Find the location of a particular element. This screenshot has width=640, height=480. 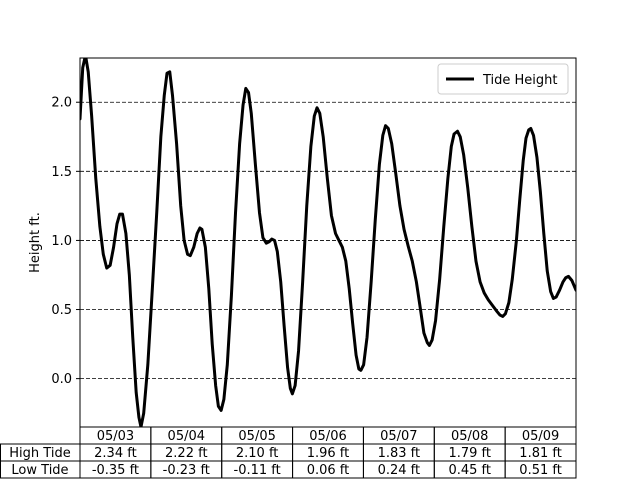

table-cell-value: 0.06 ft is located at coordinates (328, 470).